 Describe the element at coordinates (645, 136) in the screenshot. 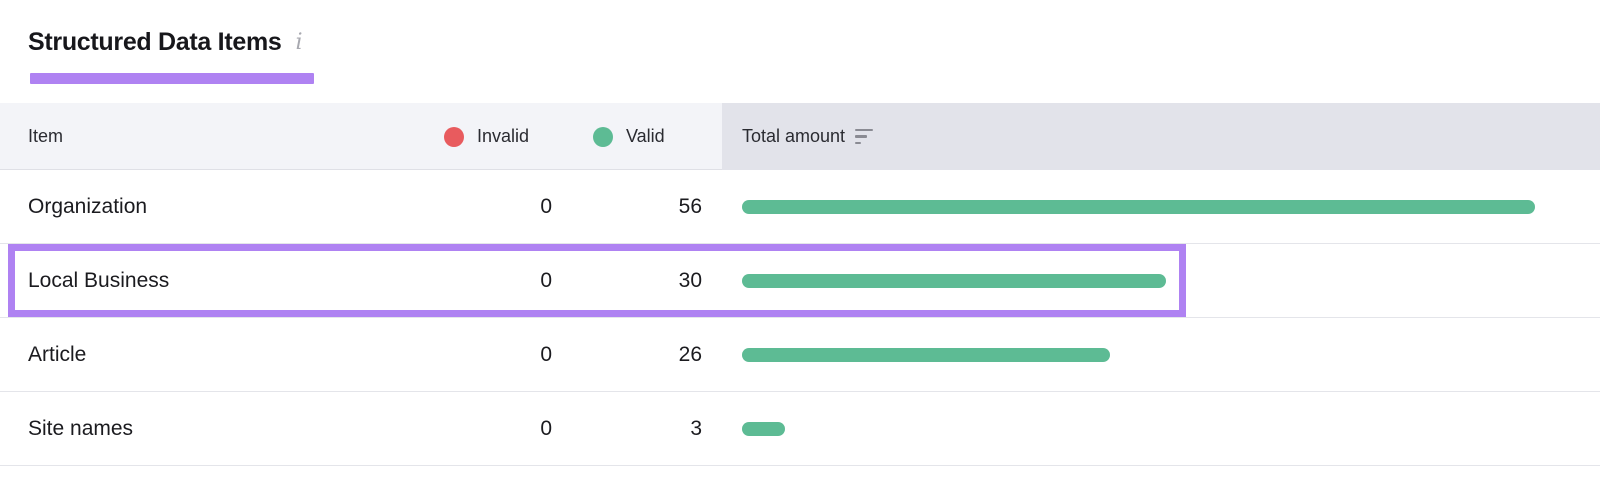

I see `column-header-valid-label: Valid` at that location.